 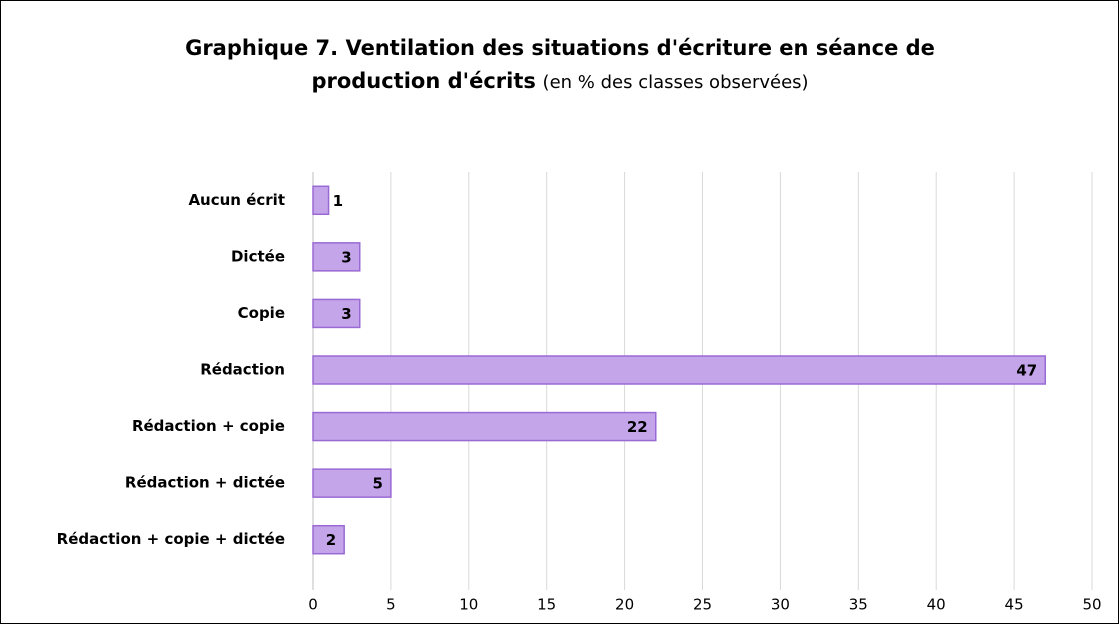 I want to click on x-tick-label: 30, so click(x=780, y=605).